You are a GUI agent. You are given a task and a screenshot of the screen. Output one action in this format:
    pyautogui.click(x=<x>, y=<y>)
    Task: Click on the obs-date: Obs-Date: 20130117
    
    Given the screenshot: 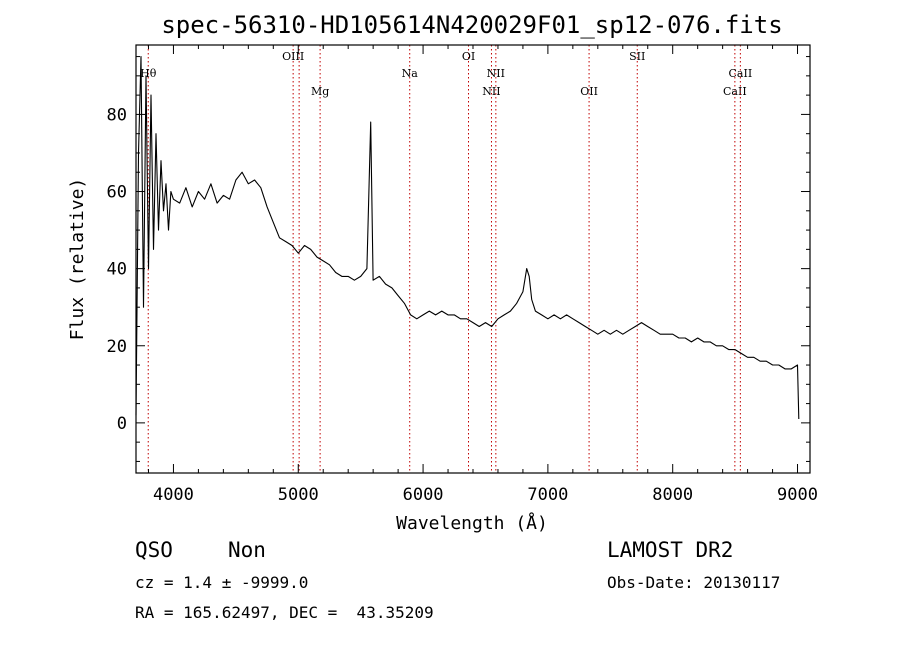 What is the action you would take?
    pyautogui.click(x=694, y=582)
    